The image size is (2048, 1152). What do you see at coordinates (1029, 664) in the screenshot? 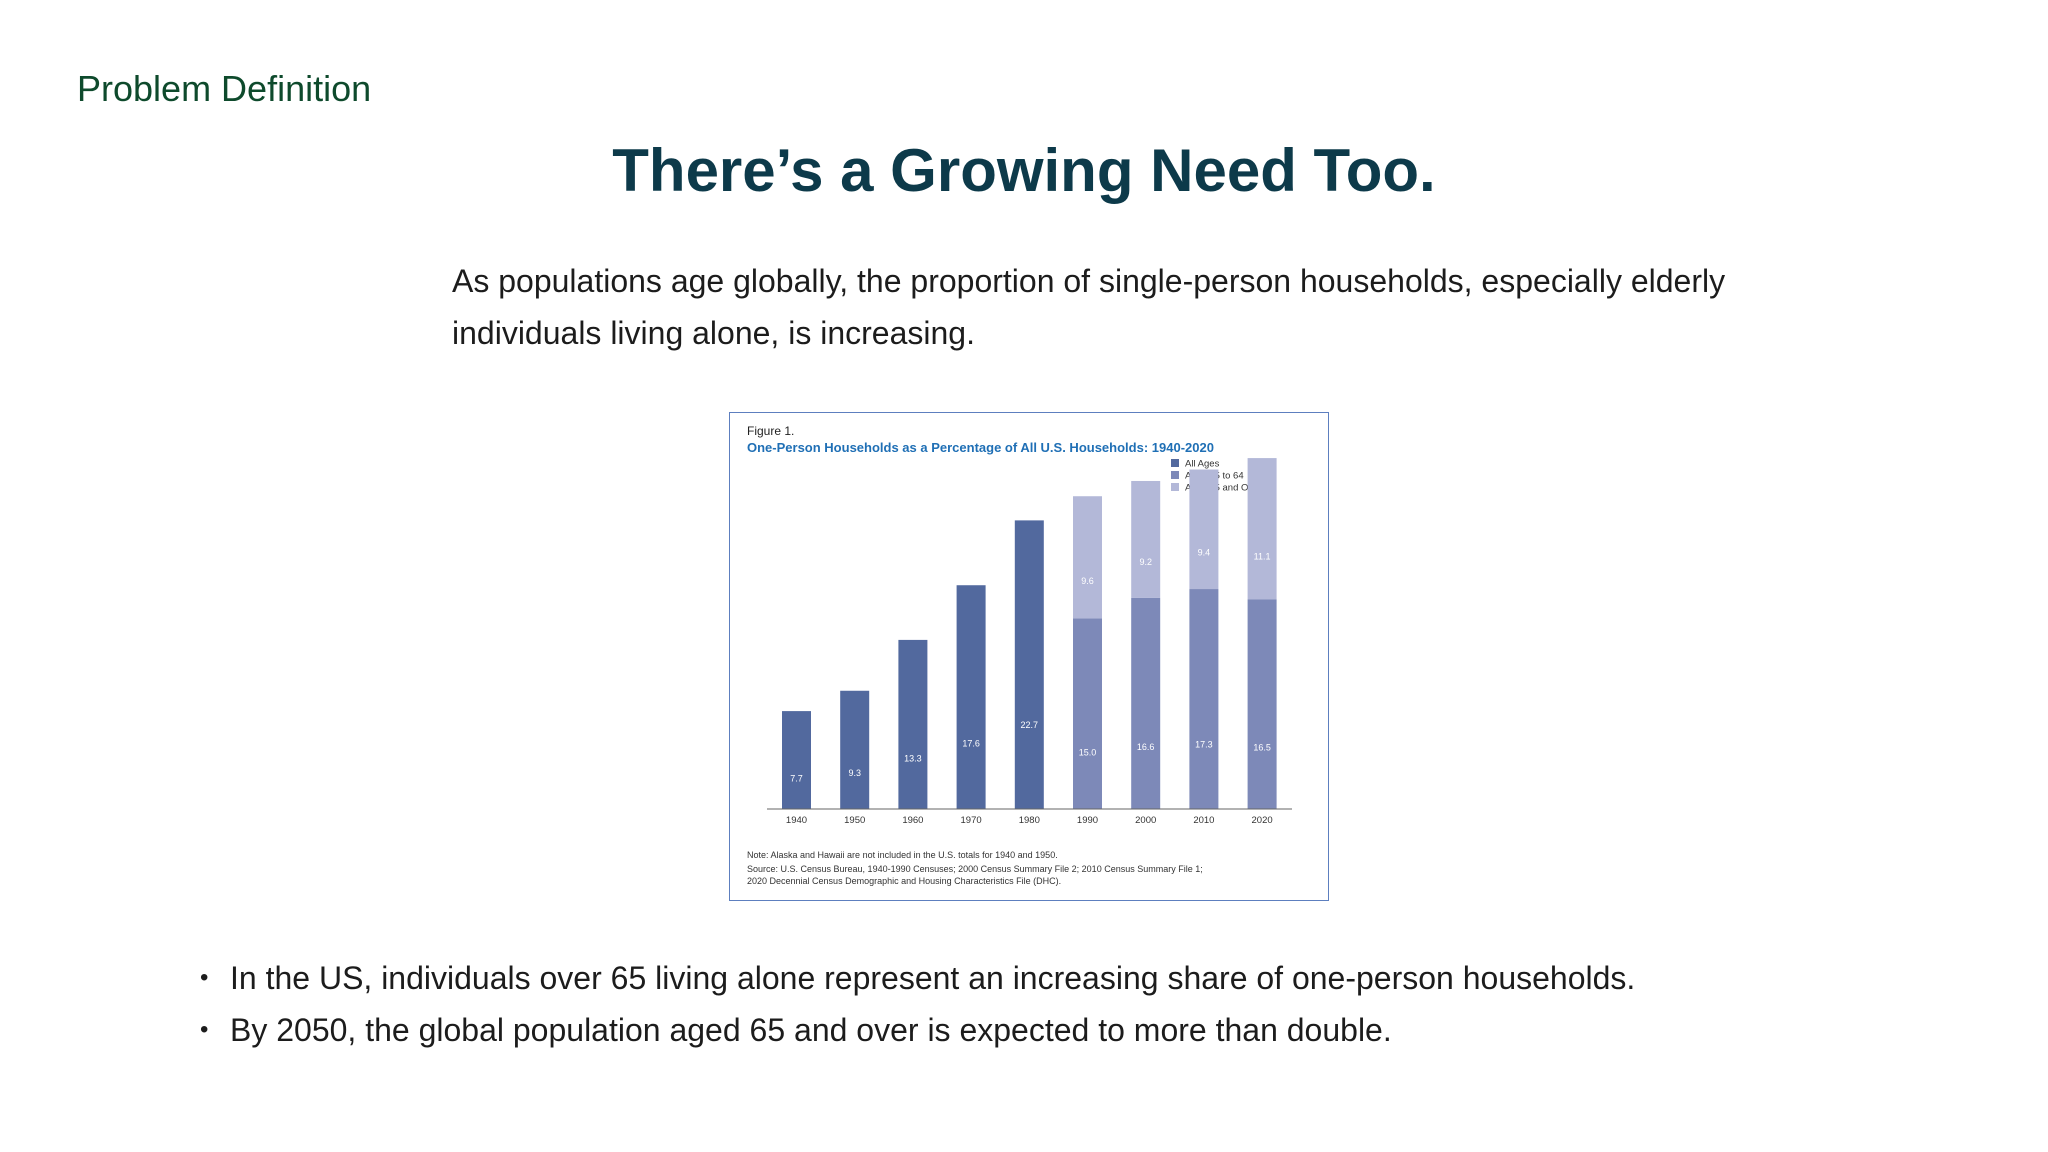
I see `bar-1980-all-ages` at bounding box center [1029, 664].